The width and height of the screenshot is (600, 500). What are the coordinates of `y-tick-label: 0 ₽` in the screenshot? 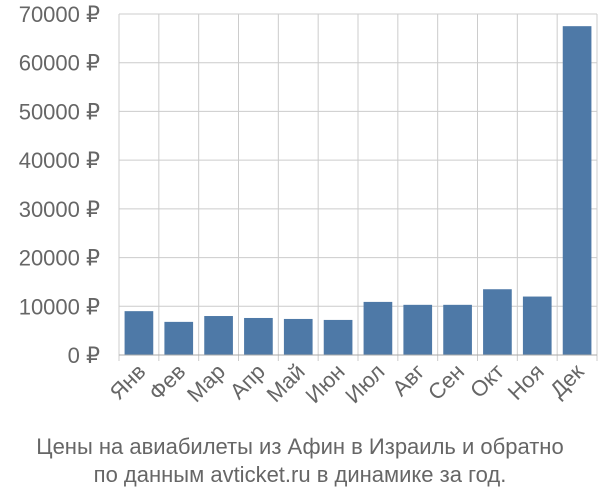 It's located at (84, 355).